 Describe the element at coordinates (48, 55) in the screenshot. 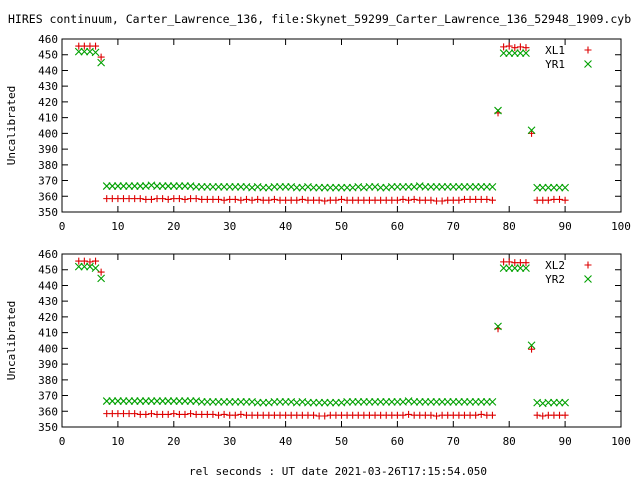

I see `y-tick-label: 450` at that location.